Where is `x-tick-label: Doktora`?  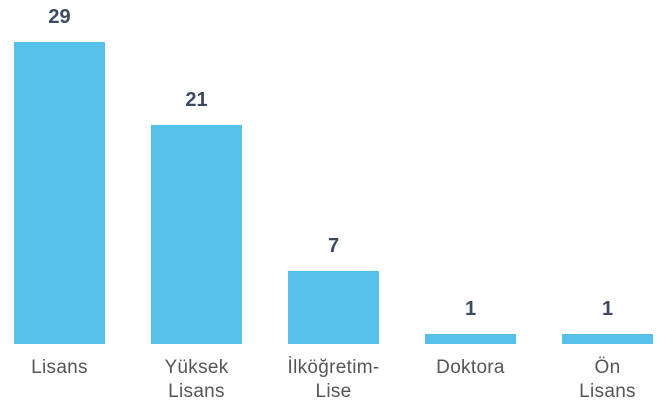
x-tick-label: Doktora is located at coordinates (470, 367).